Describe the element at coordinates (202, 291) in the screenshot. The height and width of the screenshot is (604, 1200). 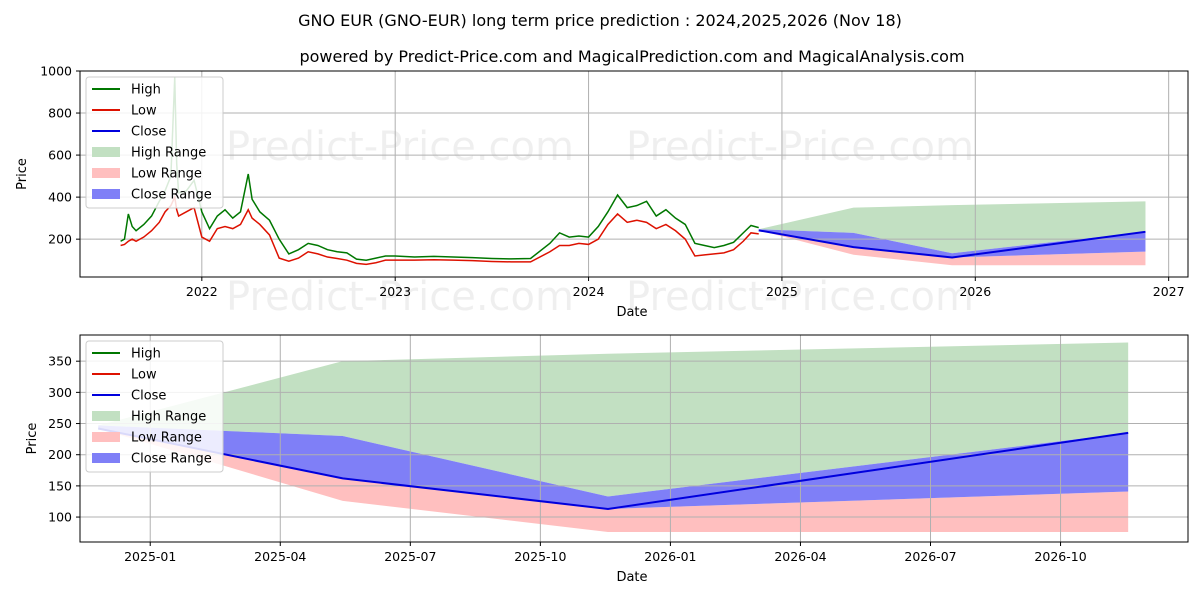
I see `x-tick-label: 2022` at that location.